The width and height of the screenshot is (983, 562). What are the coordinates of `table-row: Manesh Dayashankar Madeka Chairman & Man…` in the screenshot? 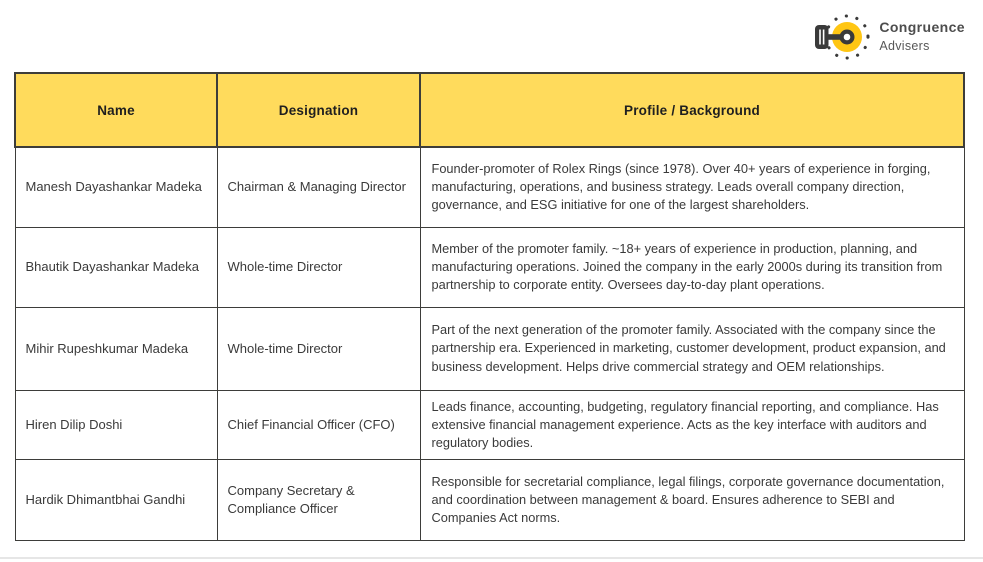 It's located at (489, 187).